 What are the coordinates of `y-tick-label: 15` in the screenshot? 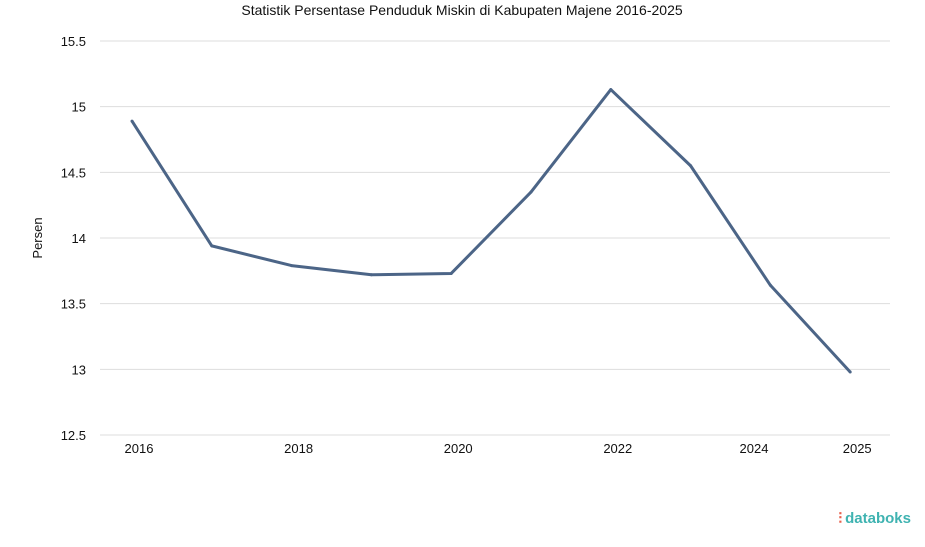 It's located at (79, 107).